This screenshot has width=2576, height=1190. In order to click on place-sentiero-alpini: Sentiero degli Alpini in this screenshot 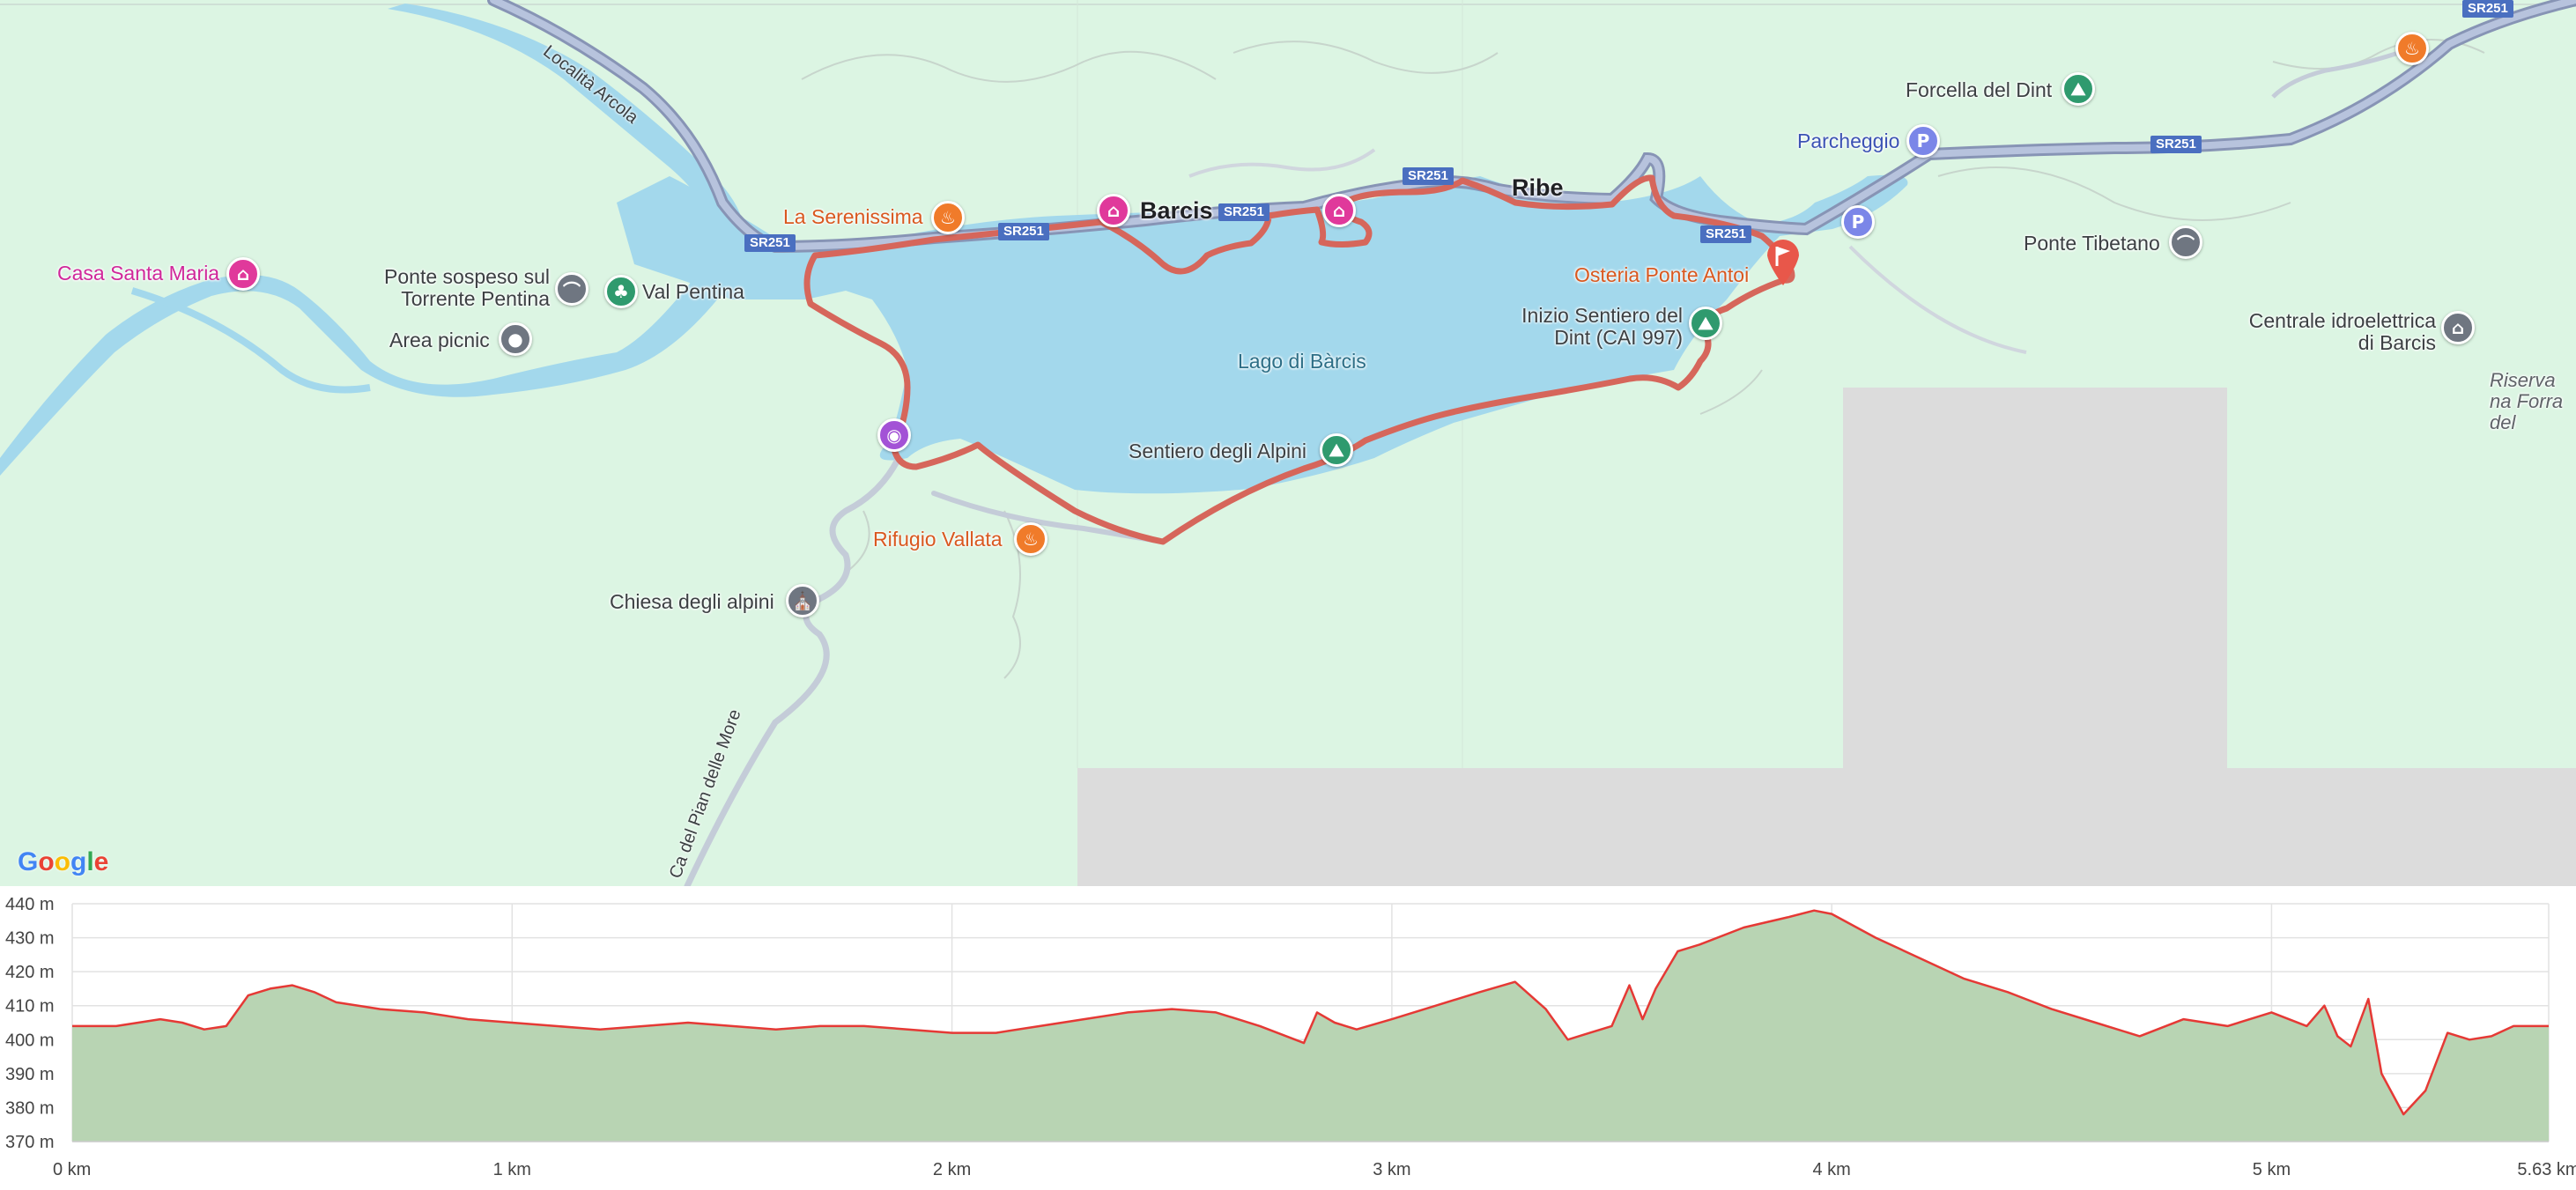, I will do `click(1218, 451)`.